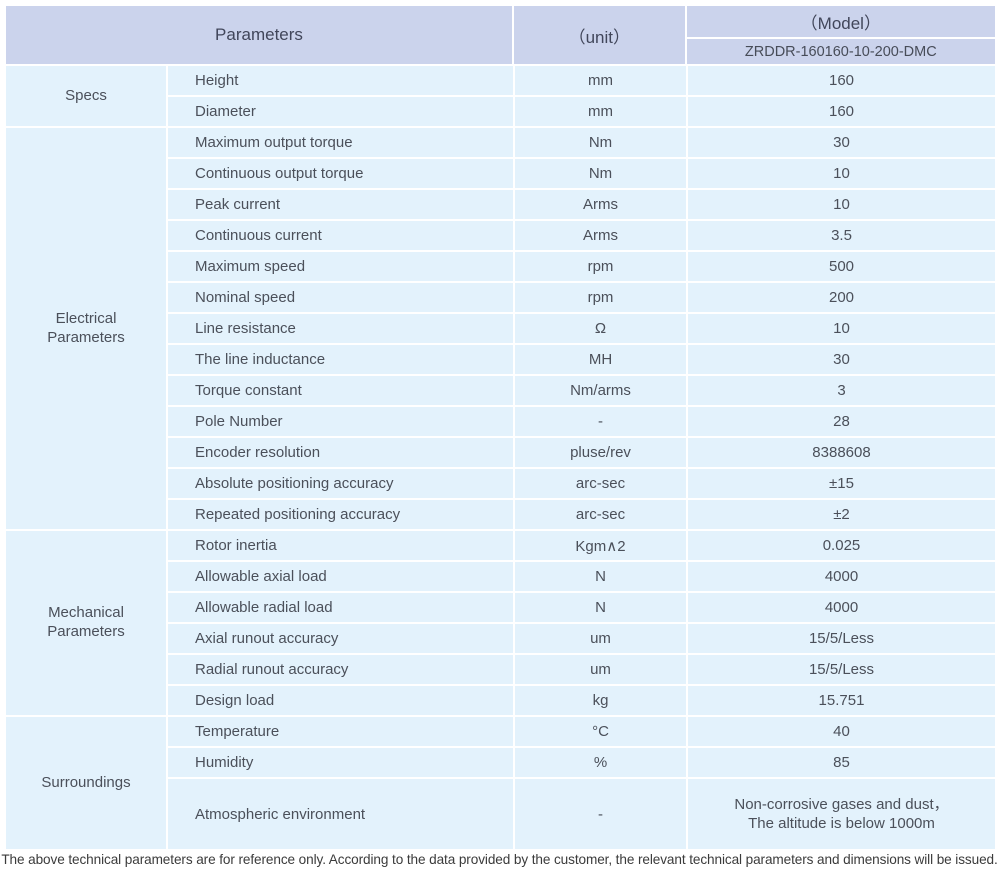  I want to click on table-row: Torque constant Nm/arms 3, so click(581, 390).